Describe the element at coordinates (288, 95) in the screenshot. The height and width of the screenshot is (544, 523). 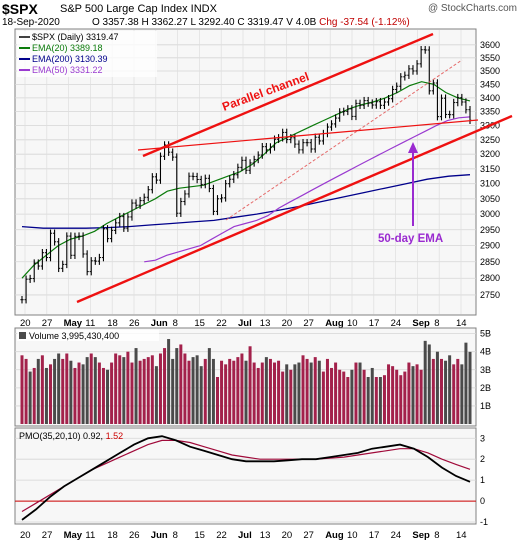
I see `channel-upper-line` at that location.